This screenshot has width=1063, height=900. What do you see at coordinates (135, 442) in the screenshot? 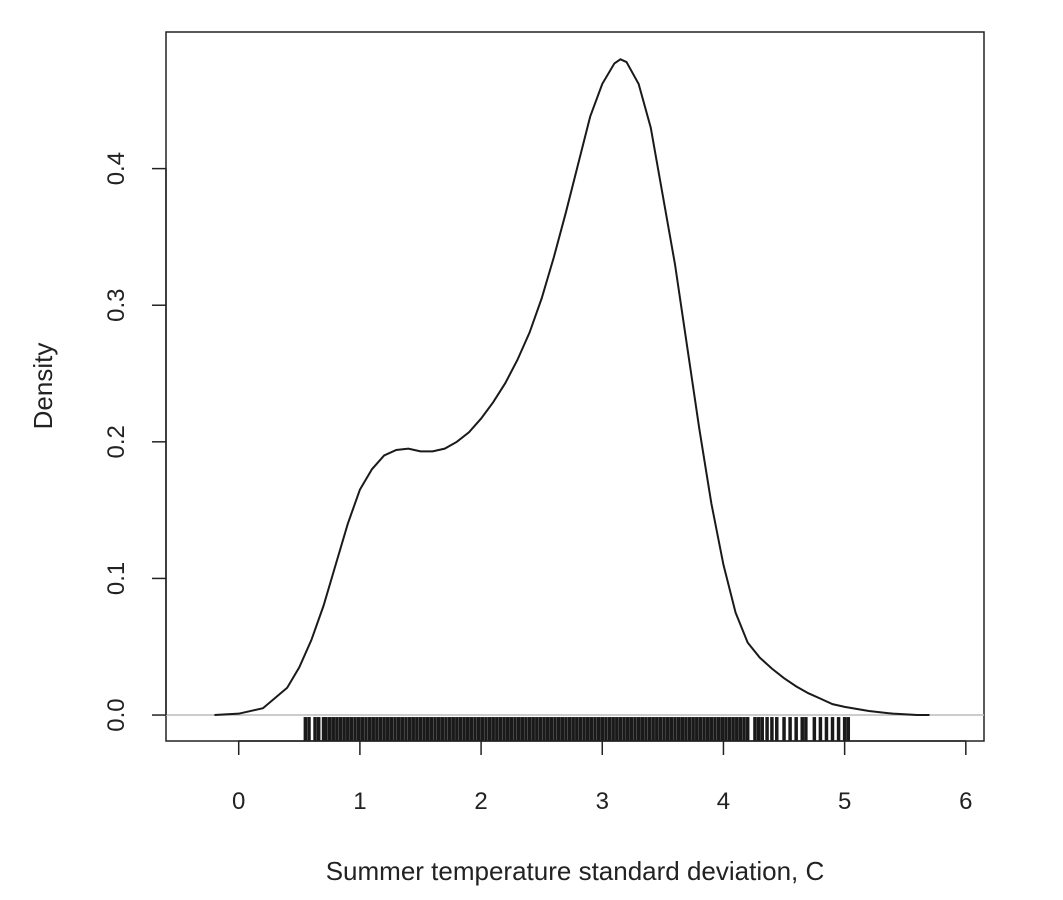
I see `y-axis: 0.0 0.1 0.2 0.3 0.4` at bounding box center [135, 442].